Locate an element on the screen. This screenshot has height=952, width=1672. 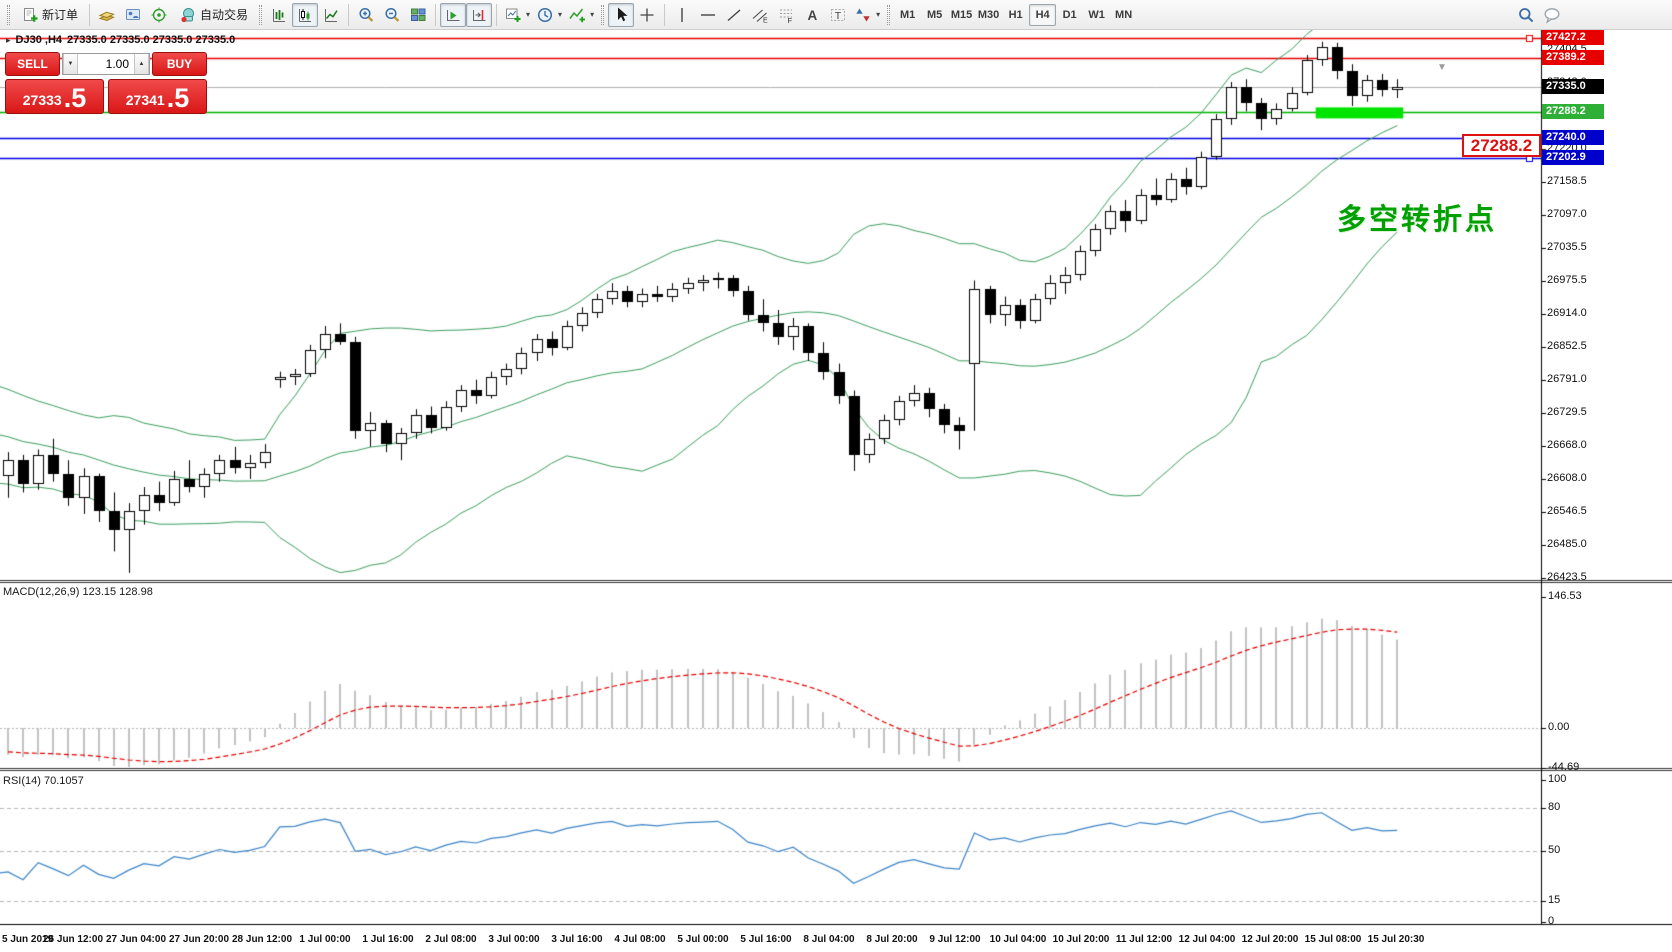
tile-windows-button is located at coordinates (418, 15).